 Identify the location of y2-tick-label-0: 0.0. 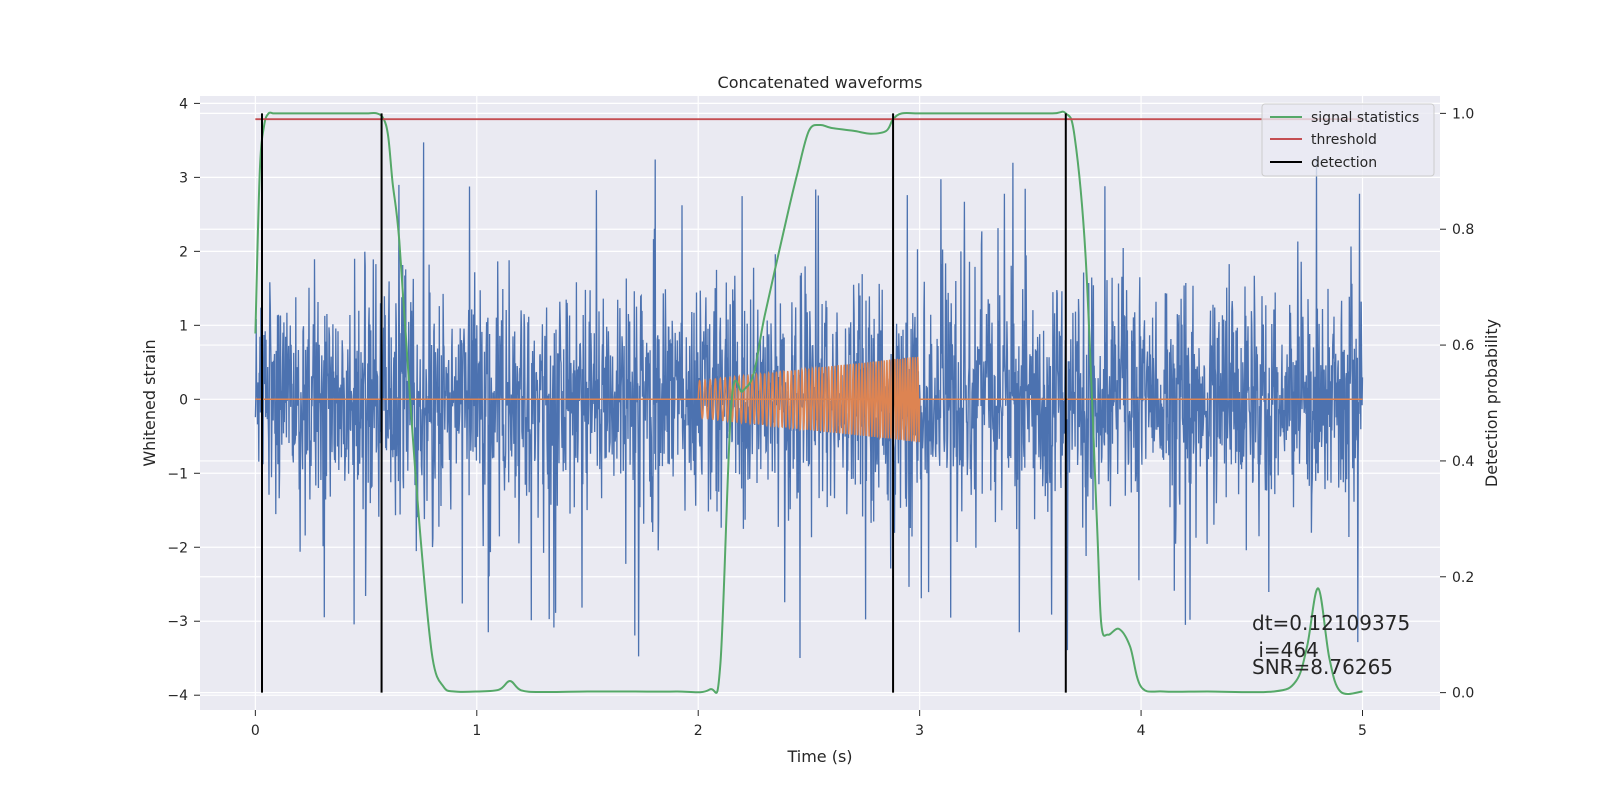
(1463, 694).